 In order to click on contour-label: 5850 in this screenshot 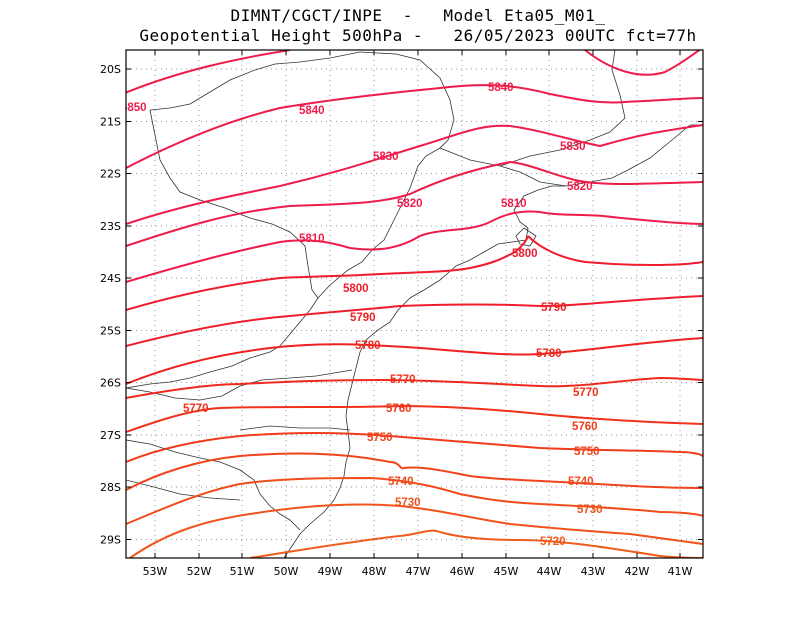, I will do `click(134, 108)`.